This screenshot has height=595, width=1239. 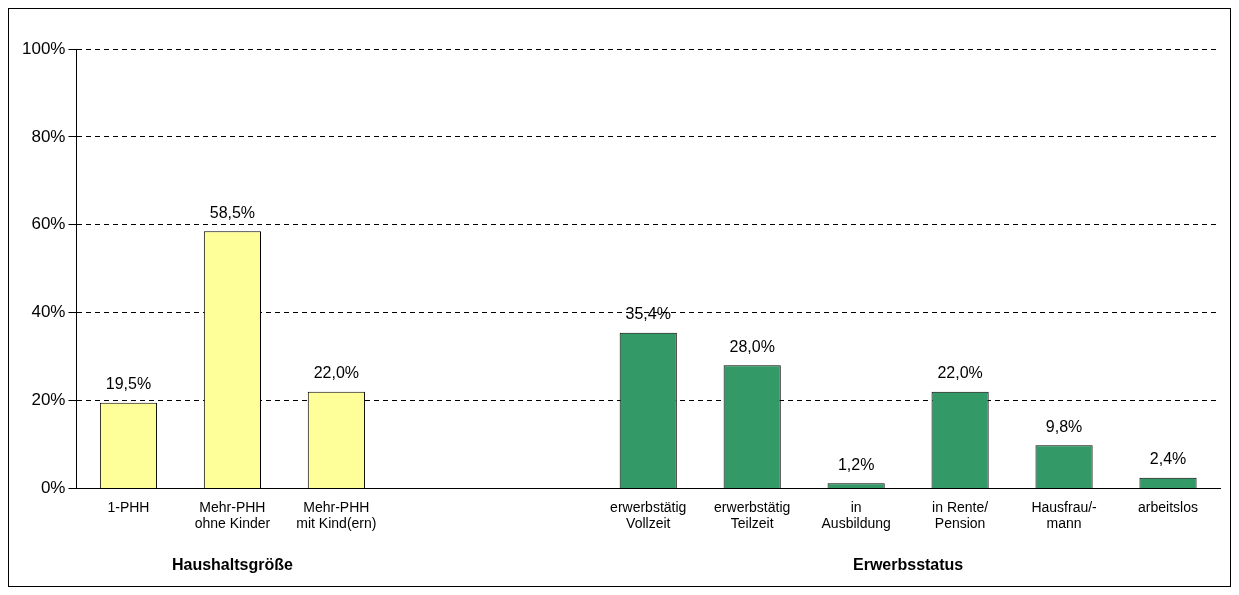 What do you see at coordinates (48, 400) in the screenshot?
I see `y-tick-label: 20%` at bounding box center [48, 400].